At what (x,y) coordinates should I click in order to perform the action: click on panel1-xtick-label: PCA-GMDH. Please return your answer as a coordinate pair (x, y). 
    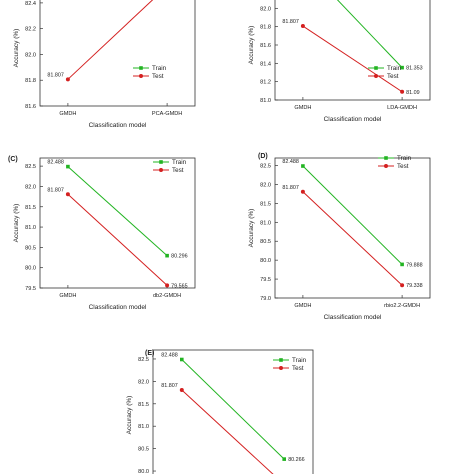
    Looking at the image, I should click on (167, 114).